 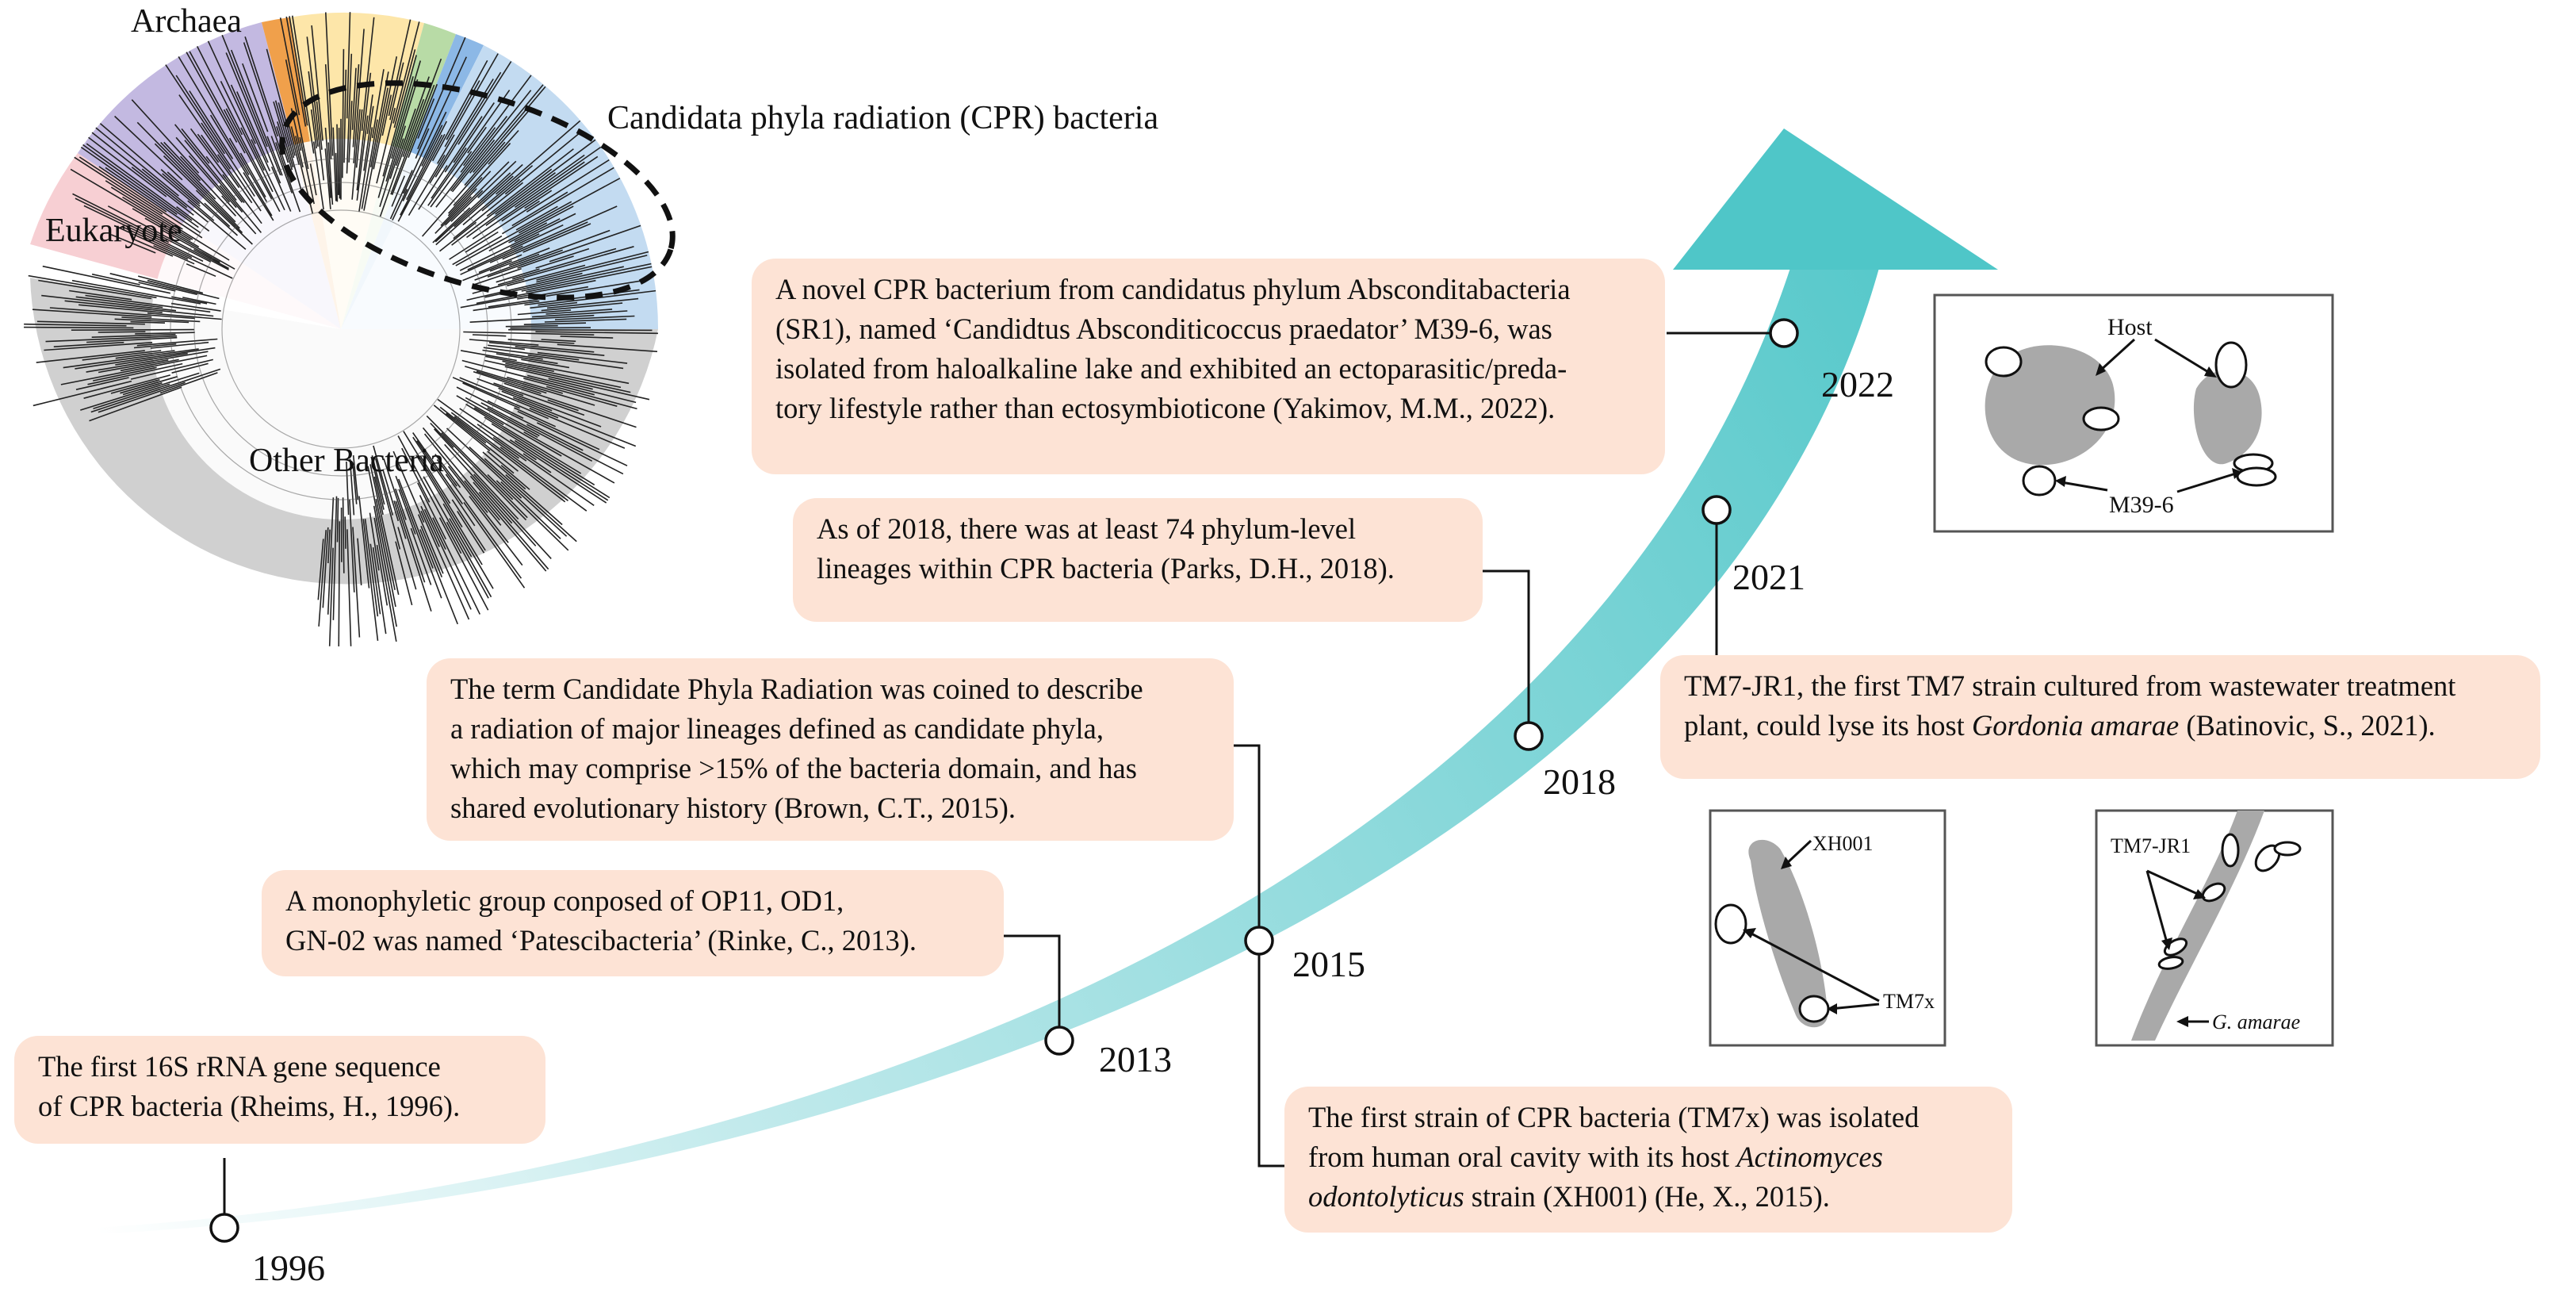 I want to click on gamarae-filament, so click(x=2197, y=926).